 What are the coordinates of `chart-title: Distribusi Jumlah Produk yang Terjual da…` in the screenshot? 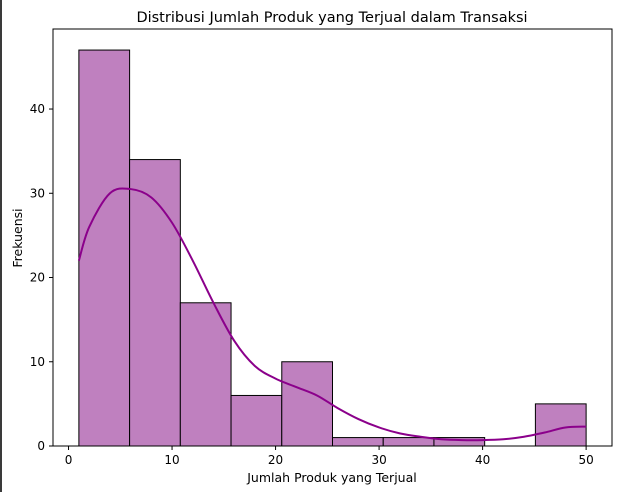 It's located at (331, 18).